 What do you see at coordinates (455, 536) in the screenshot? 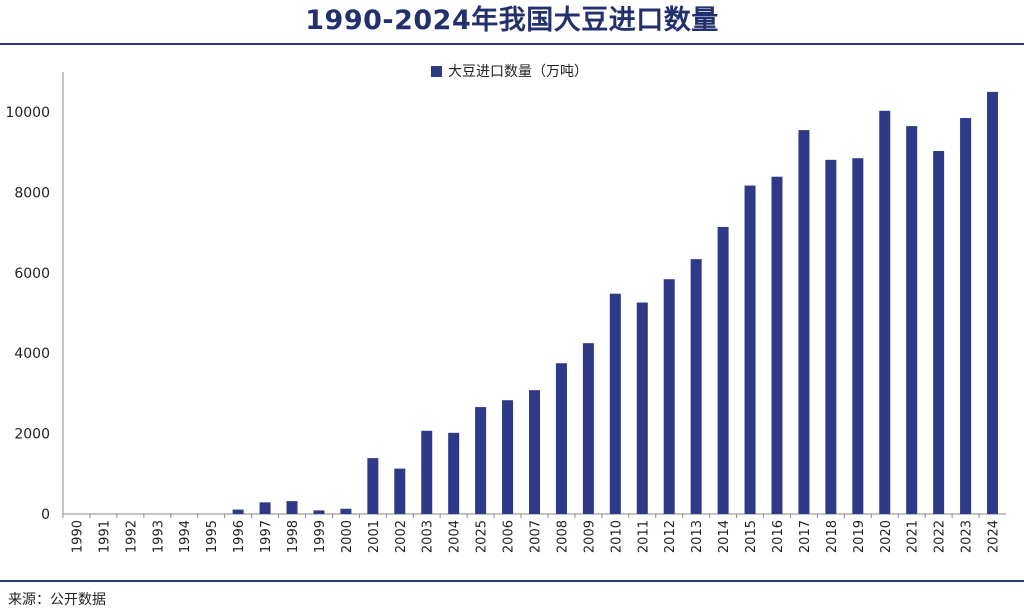
I see `x-tick-label: 2004` at bounding box center [455, 536].